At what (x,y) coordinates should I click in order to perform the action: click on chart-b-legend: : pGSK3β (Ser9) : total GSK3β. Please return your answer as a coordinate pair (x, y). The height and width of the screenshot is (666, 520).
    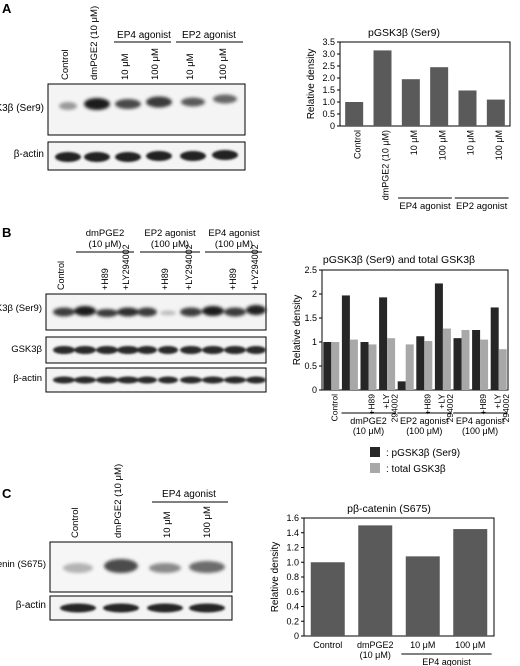
    Looking at the image, I should click on (415, 461).